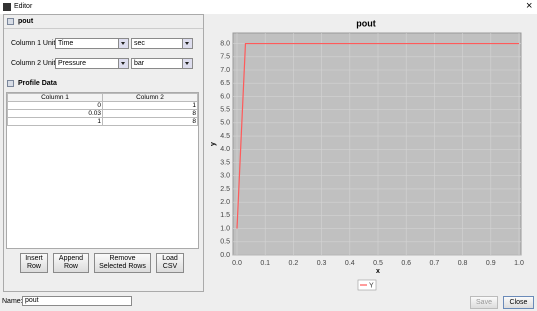 Image resolution: width=537 pixels, height=311 pixels. What do you see at coordinates (139, 43) in the screenshot?
I see `combo-text: sec` at bounding box center [139, 43].